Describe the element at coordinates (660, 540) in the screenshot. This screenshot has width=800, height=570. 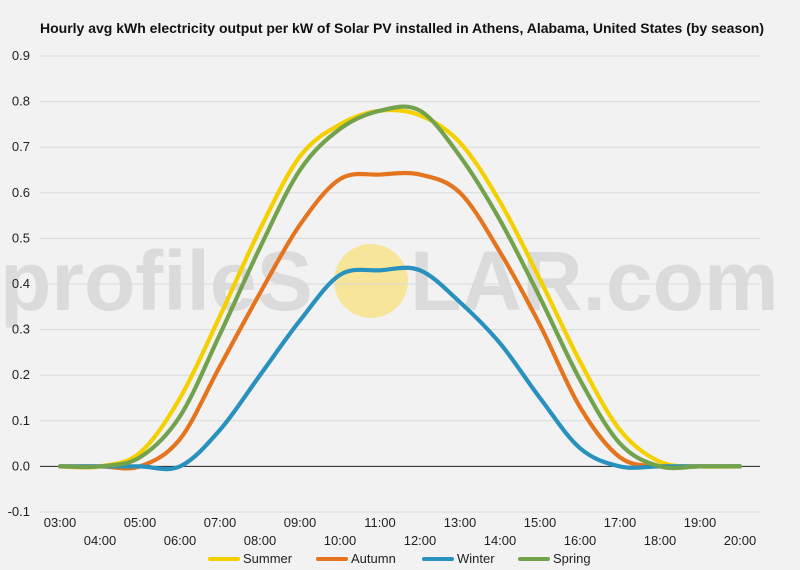
I see `x-tick-label: 18:00` at that location.